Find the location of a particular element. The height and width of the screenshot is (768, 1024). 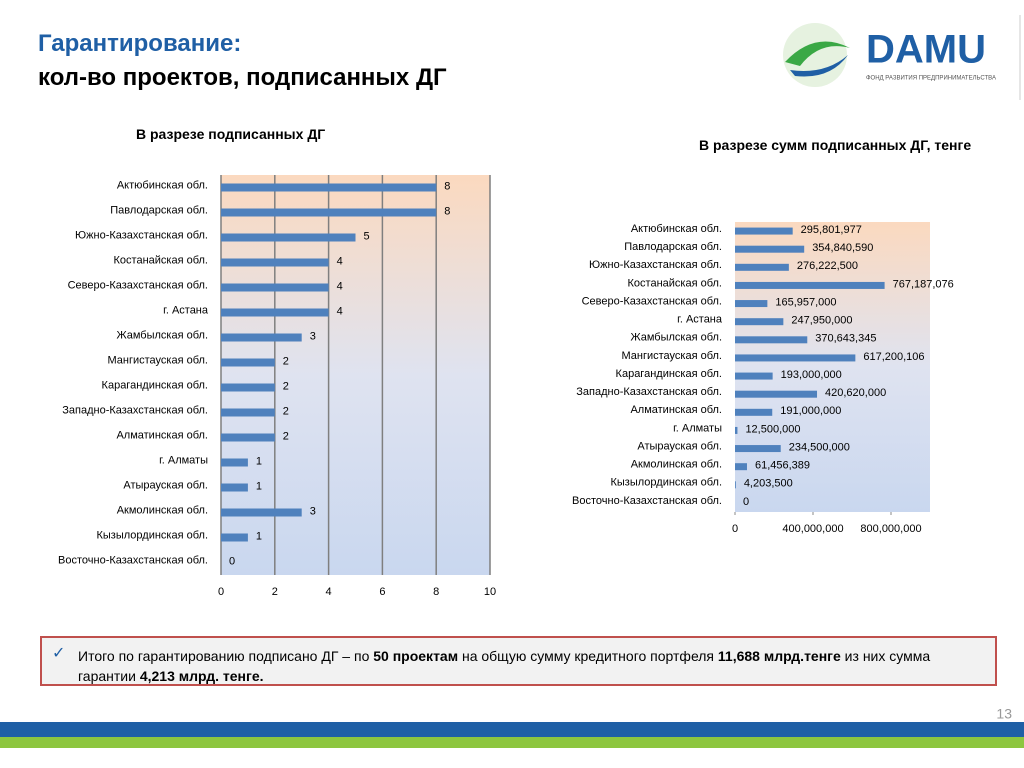

x-tick-label: 4 is located at coordinates (329, 592).